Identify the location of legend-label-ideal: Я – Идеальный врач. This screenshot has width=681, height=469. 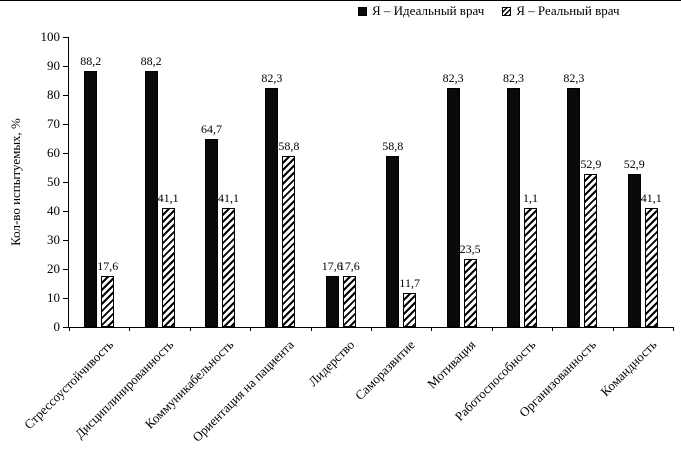
(428, 10).